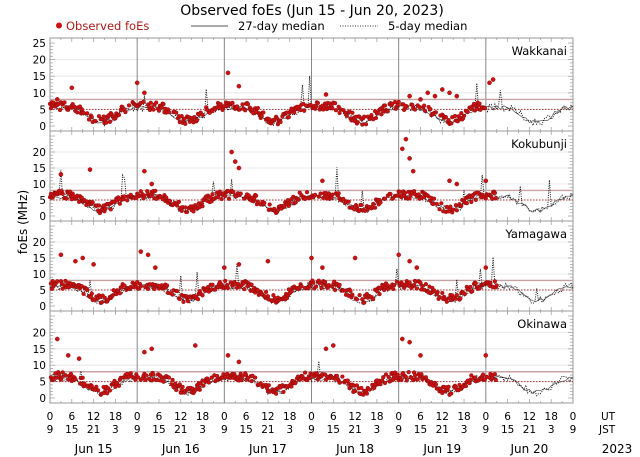  What do you see at coordinates (485, 430) in the screenshot?
I see `x-tick-label-jst: 9` at bounding box center [485, 430].